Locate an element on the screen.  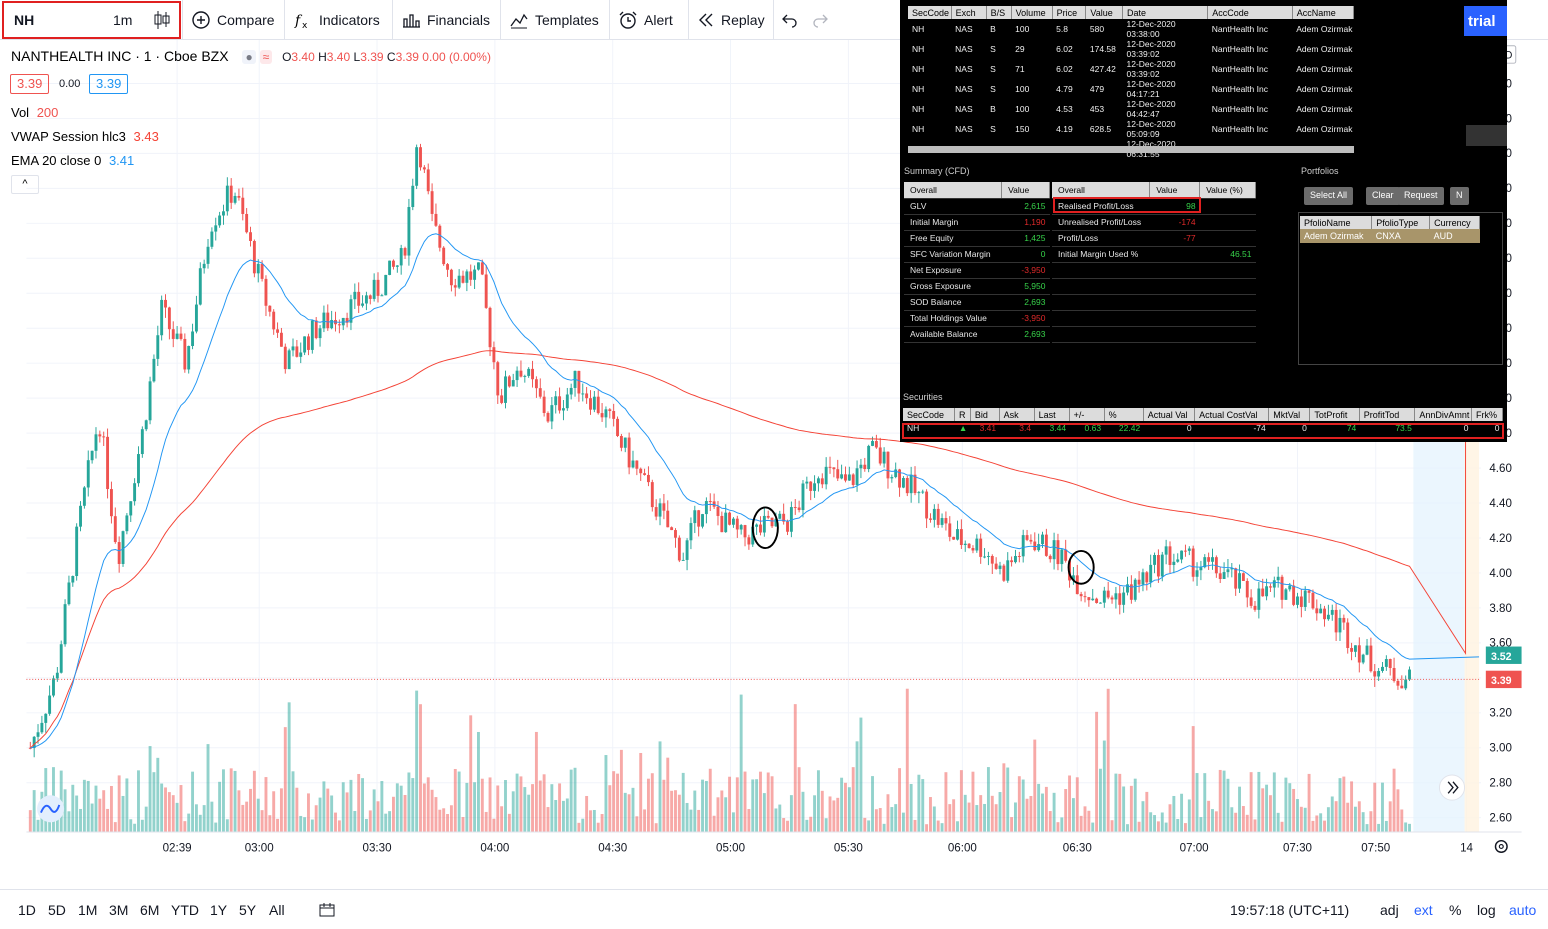
portfolio-row: Adem Ozirmak CNXA AUD is located at coordinates (1390, 236).